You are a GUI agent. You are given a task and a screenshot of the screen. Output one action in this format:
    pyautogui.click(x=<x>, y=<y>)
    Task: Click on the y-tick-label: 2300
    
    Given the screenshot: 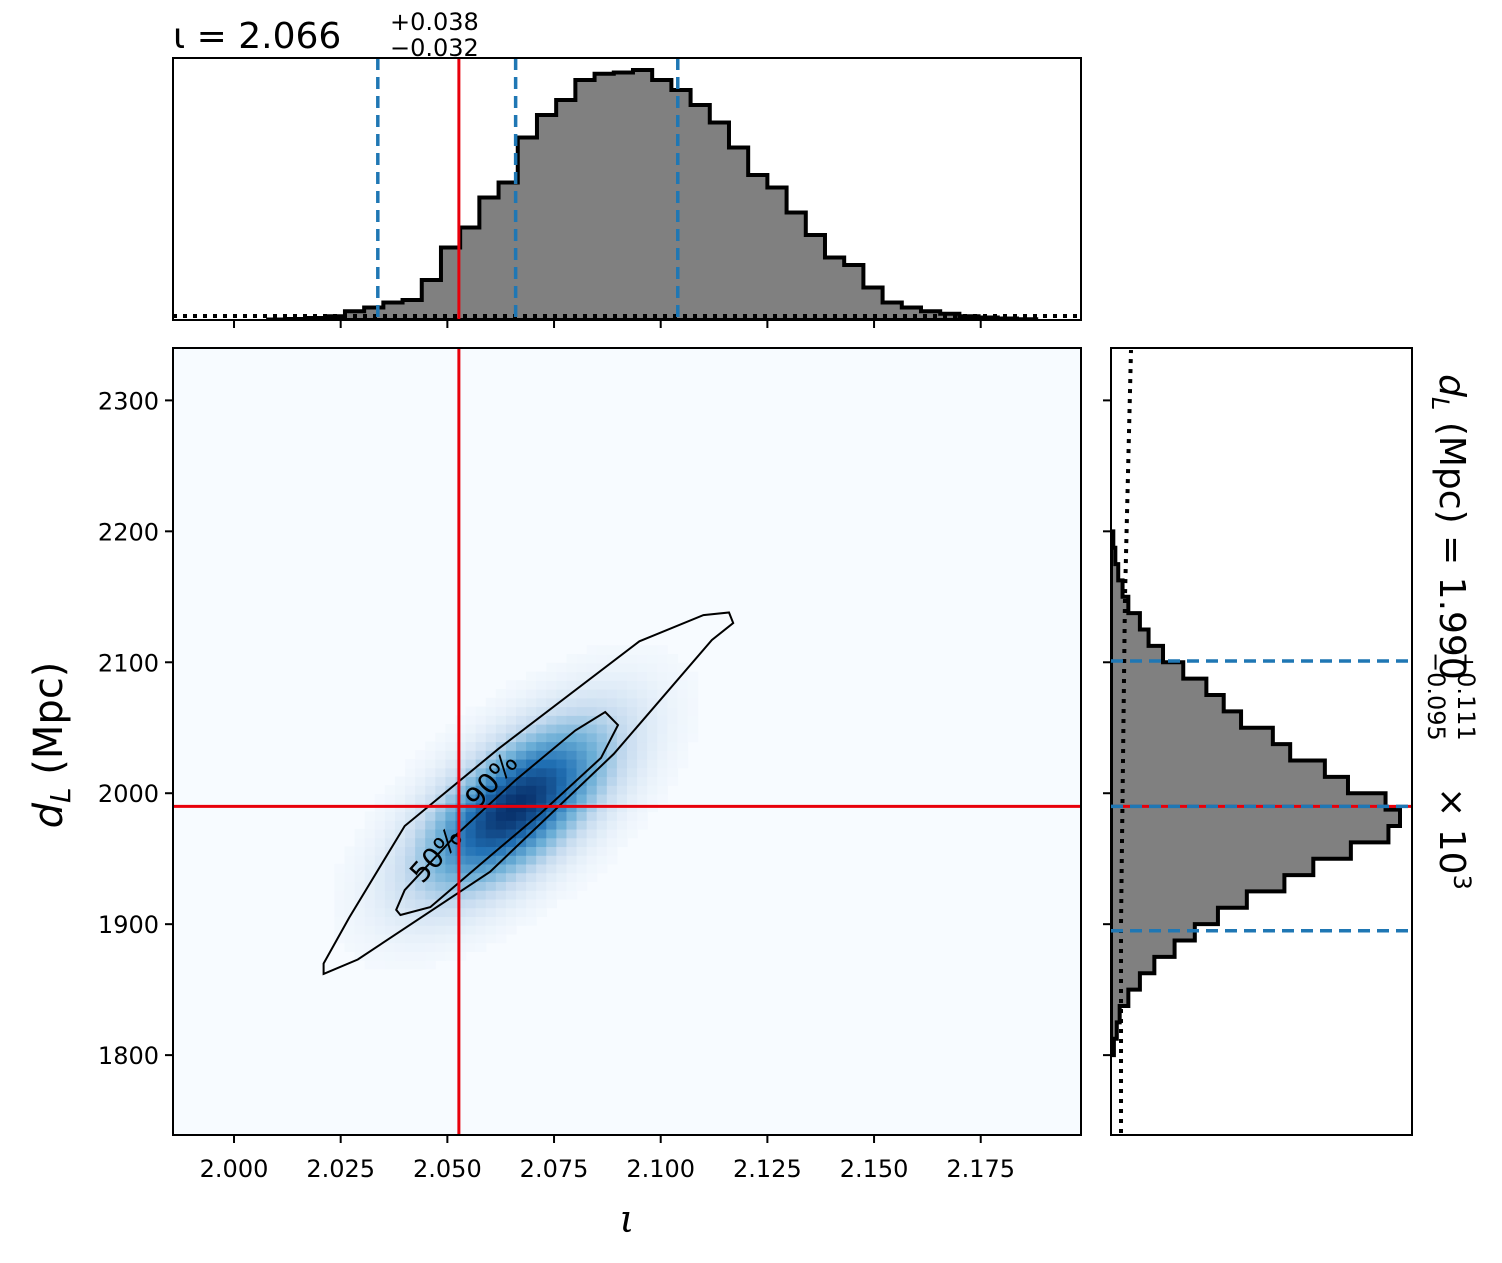 What is the action you would take?
    pyautogui.click(x=128, y=401)
    